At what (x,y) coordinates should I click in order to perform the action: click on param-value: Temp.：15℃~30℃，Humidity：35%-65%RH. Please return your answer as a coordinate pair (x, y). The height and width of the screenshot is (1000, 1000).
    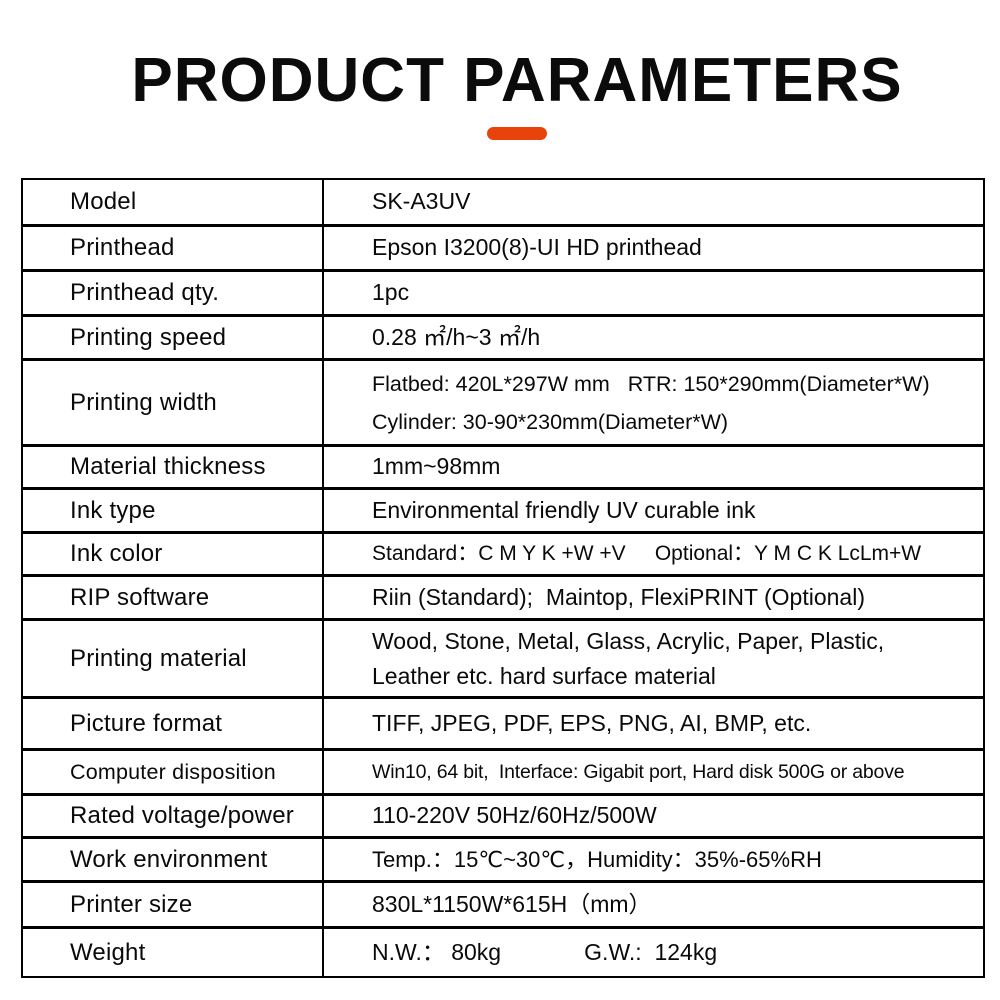
    Looking at the image, I should click on (653, 859).